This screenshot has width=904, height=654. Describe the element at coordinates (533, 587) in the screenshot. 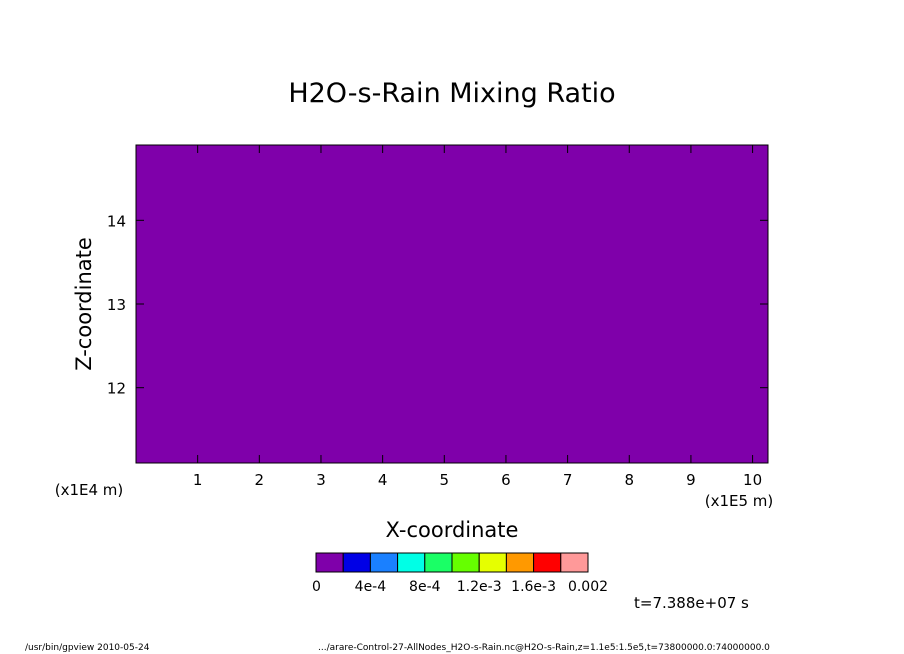

I see `colorbar-label: 1.6e-3` at that location.